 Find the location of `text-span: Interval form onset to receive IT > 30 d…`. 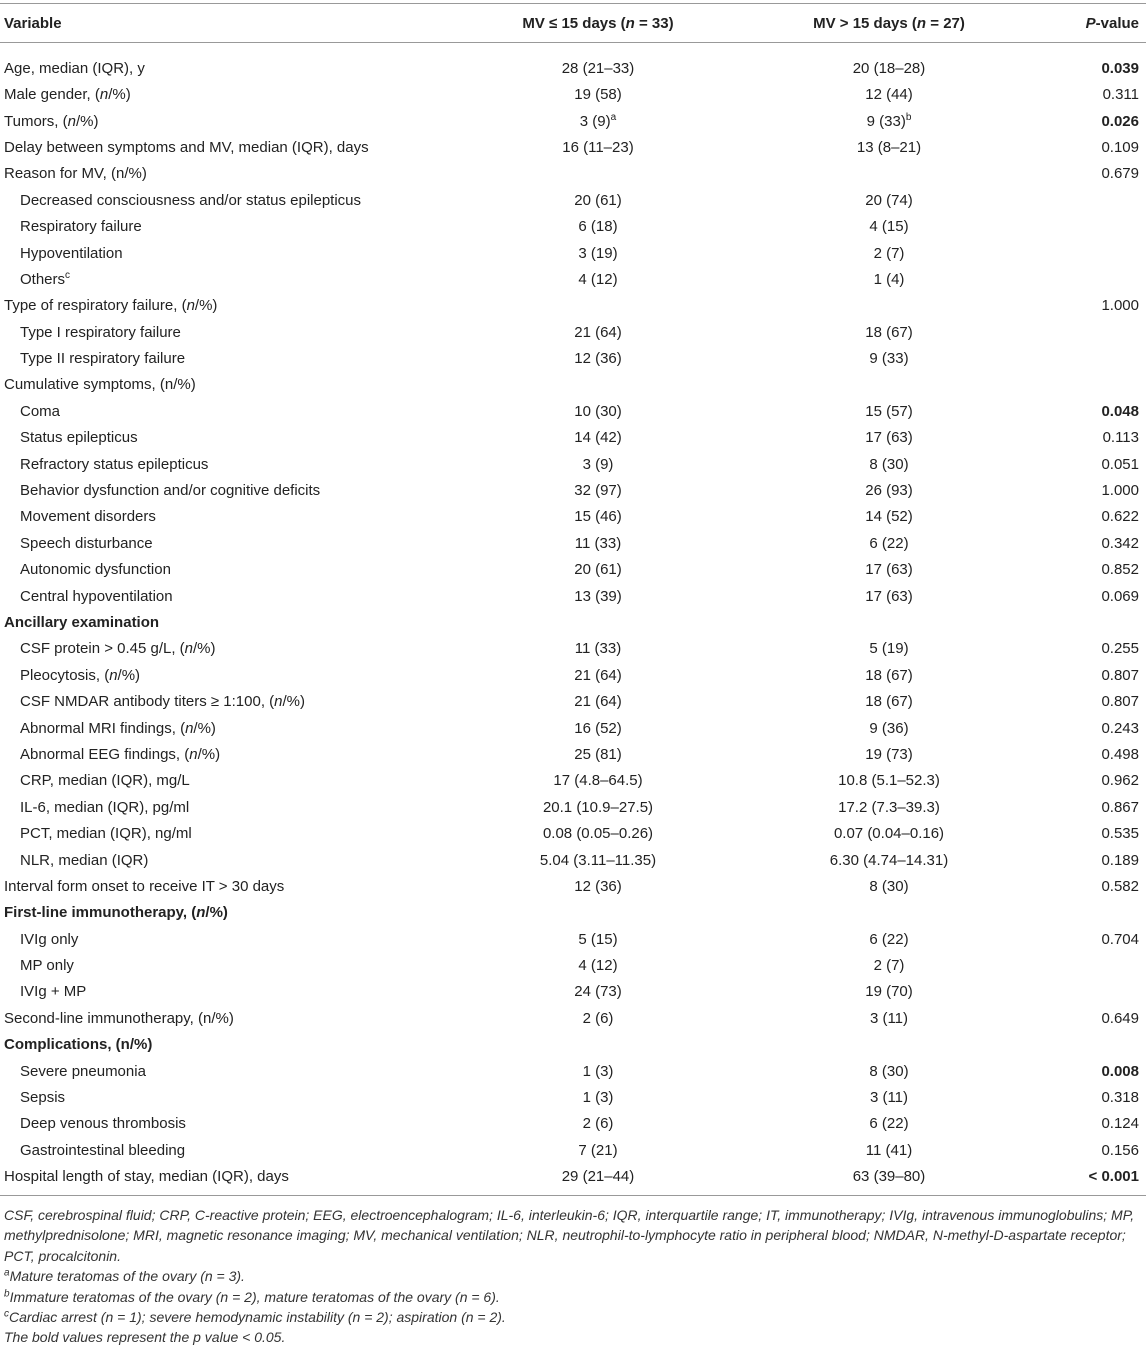

text-span: Interval form onset to receive IT > 30 d… is located at coordinates (144, 886).